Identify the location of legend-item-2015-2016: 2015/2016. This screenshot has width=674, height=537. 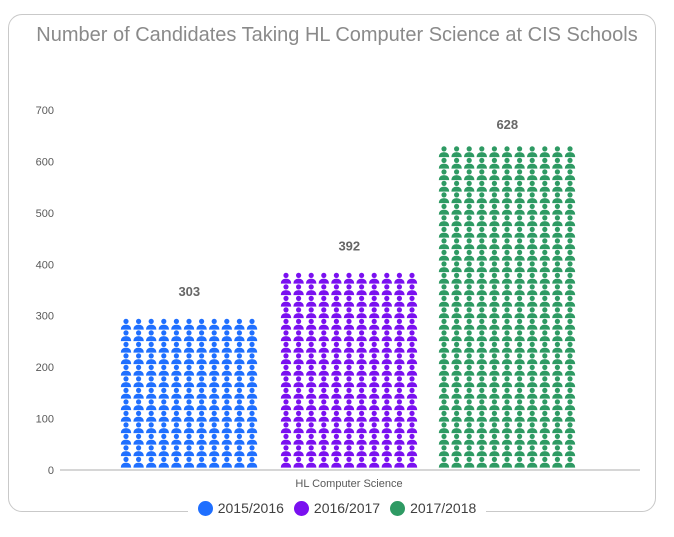
(240, 508).